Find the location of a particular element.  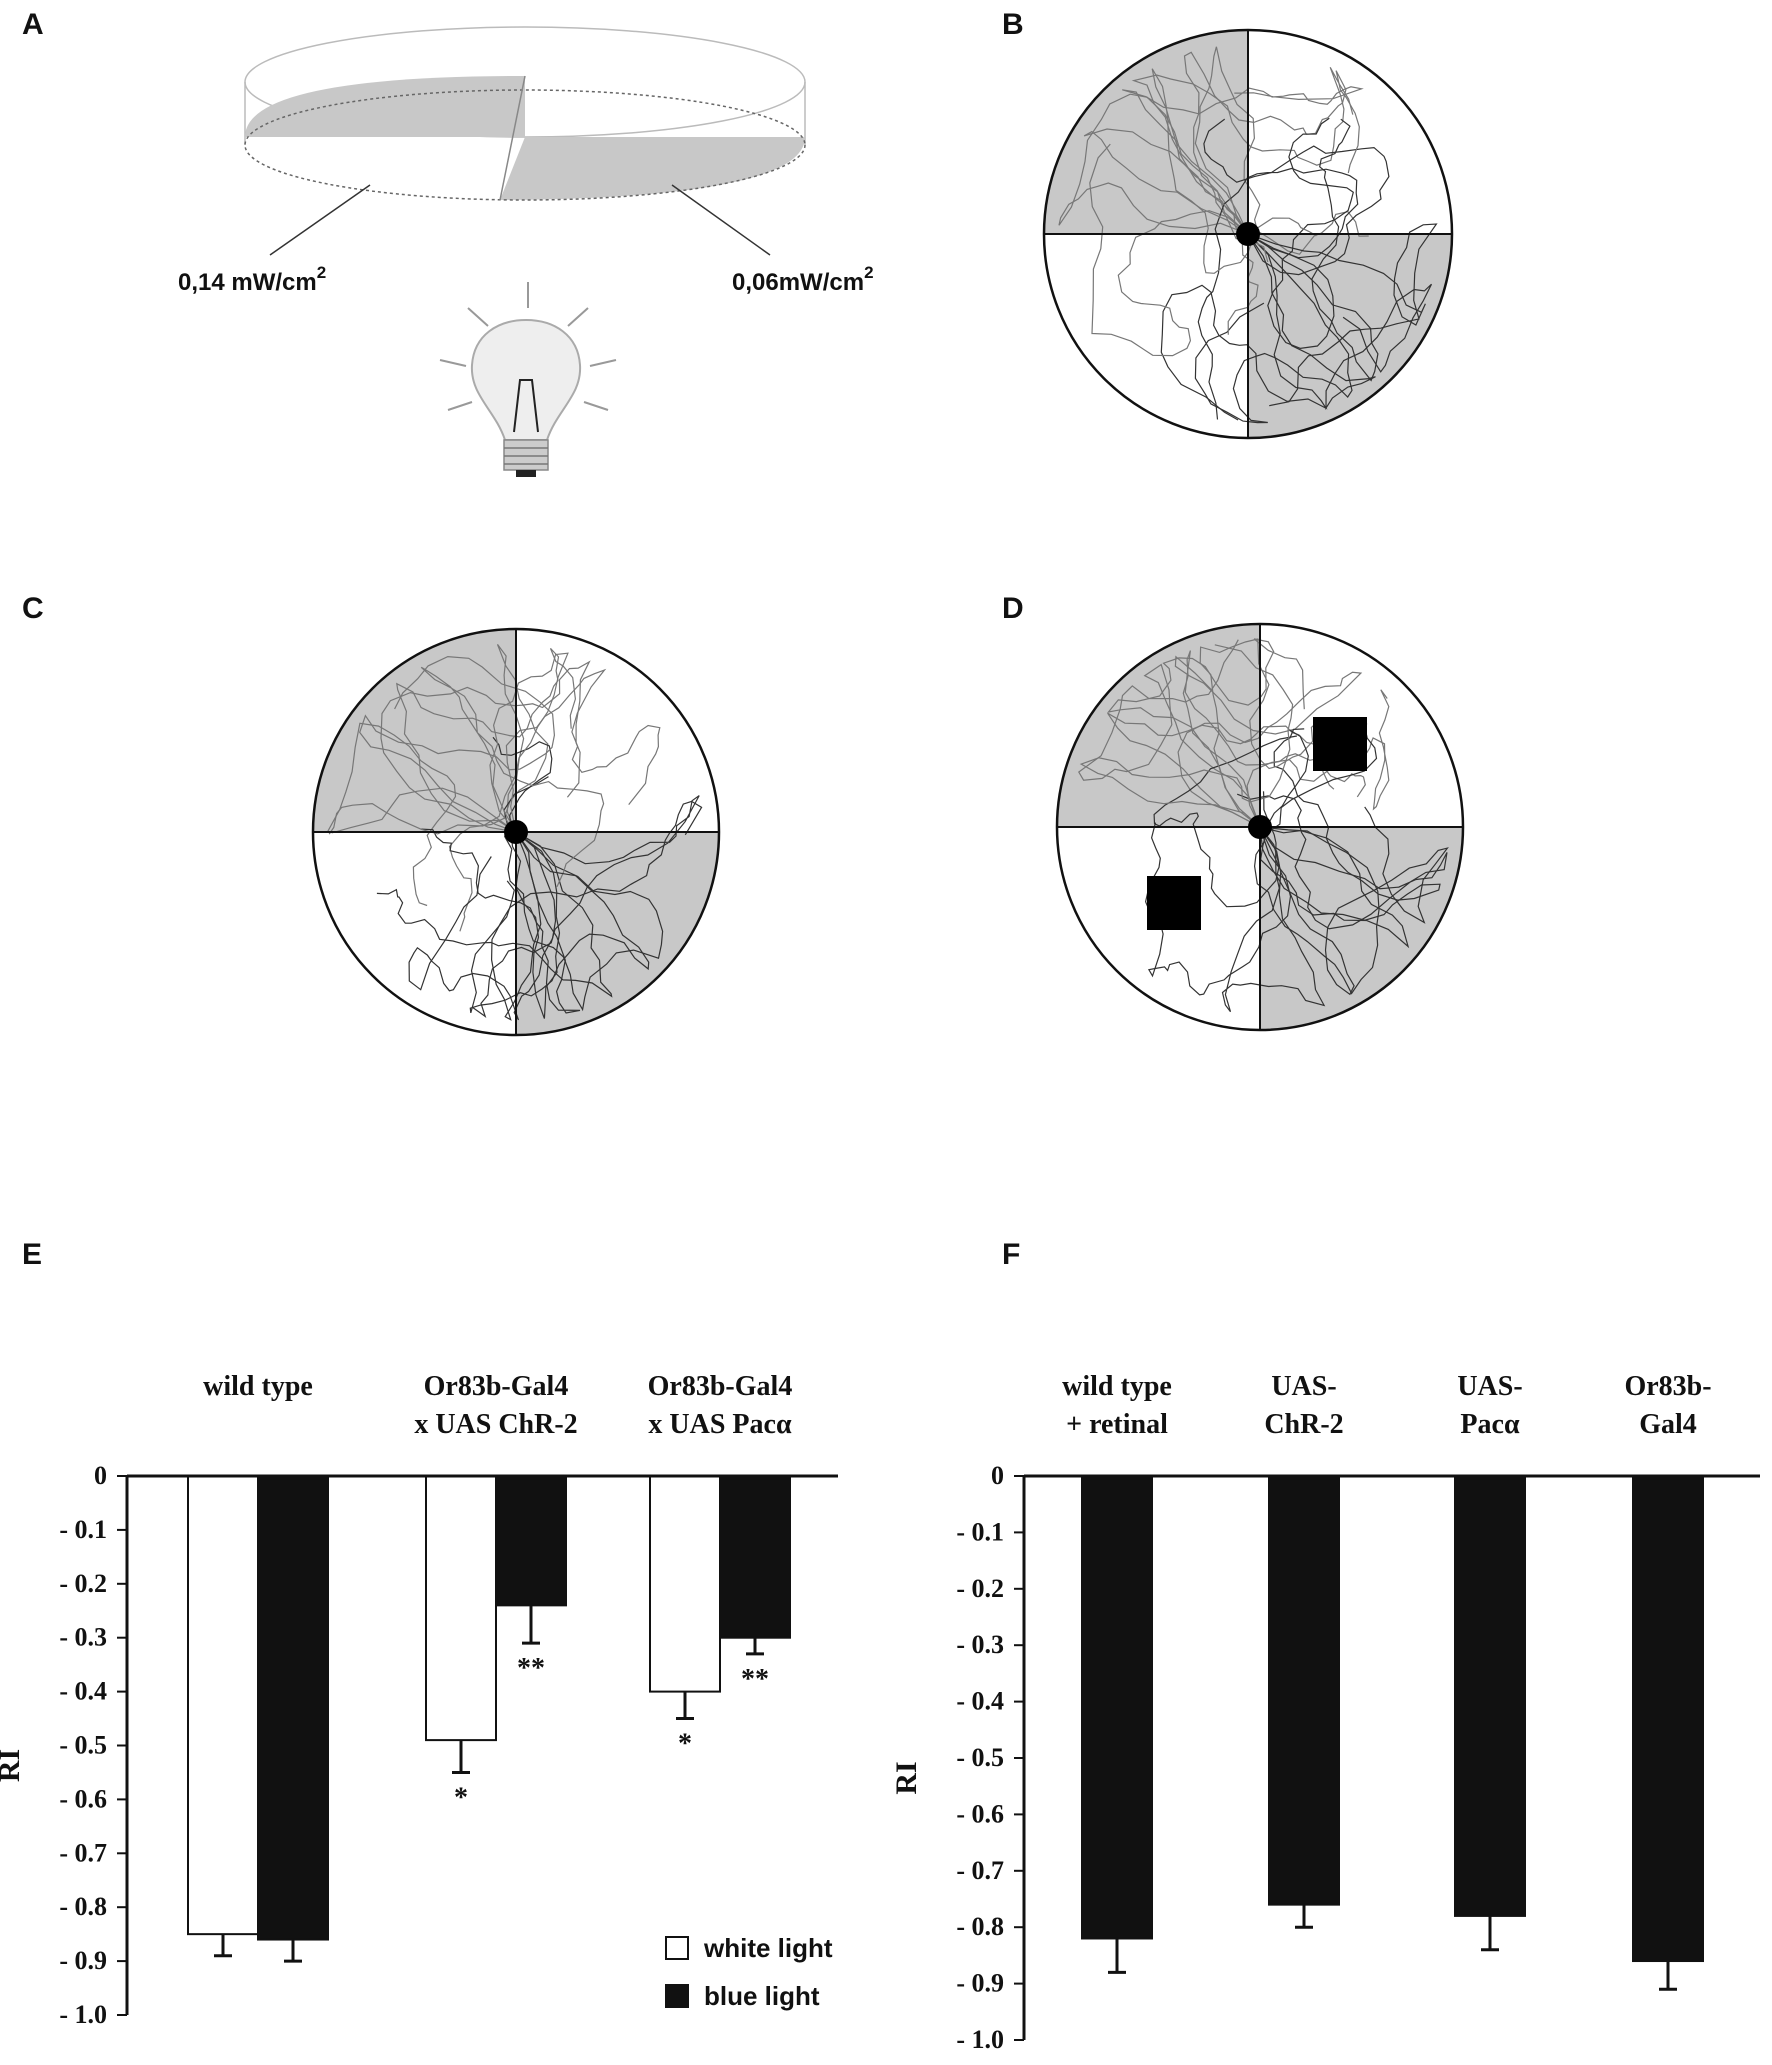

arena-c-release-point is located at coordinates (516, 832).